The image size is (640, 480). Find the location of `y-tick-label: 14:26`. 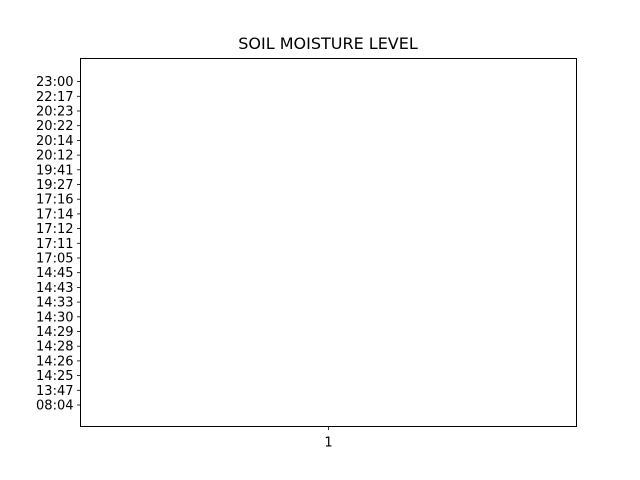

y-tick-label: 14:26 is located at coordinates (54, 361).